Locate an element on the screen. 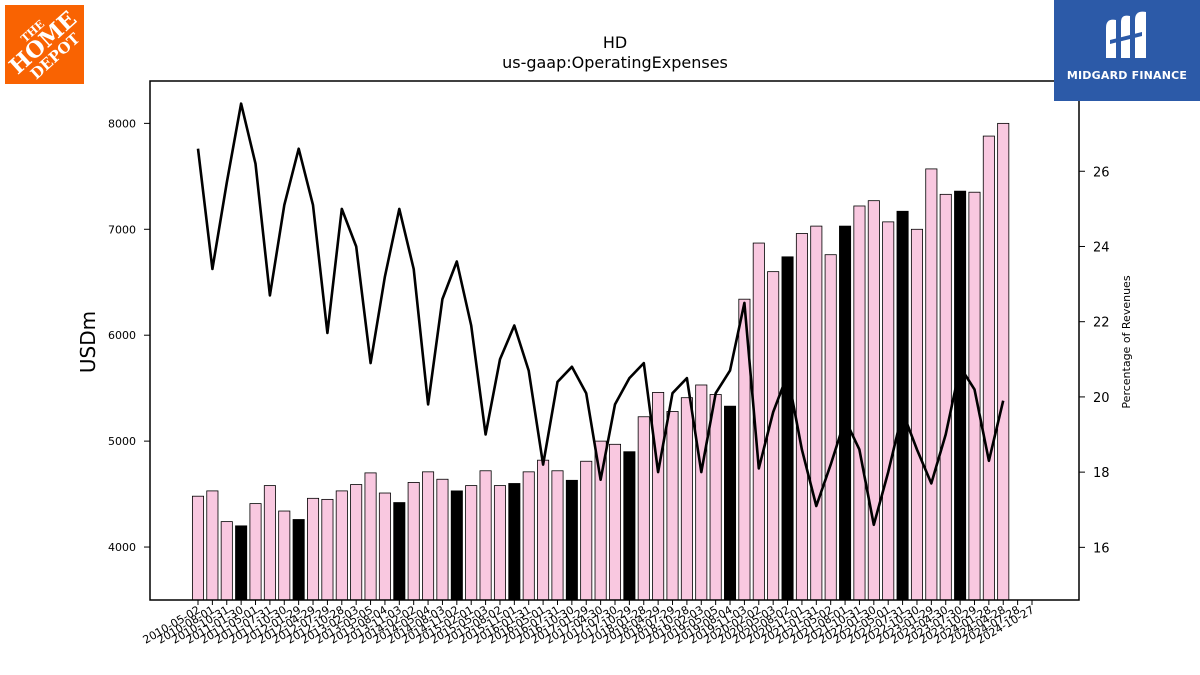 This screenshot has height=675, width=1200. y2-tick-label: 18 is located at coordinates (1101, 473).